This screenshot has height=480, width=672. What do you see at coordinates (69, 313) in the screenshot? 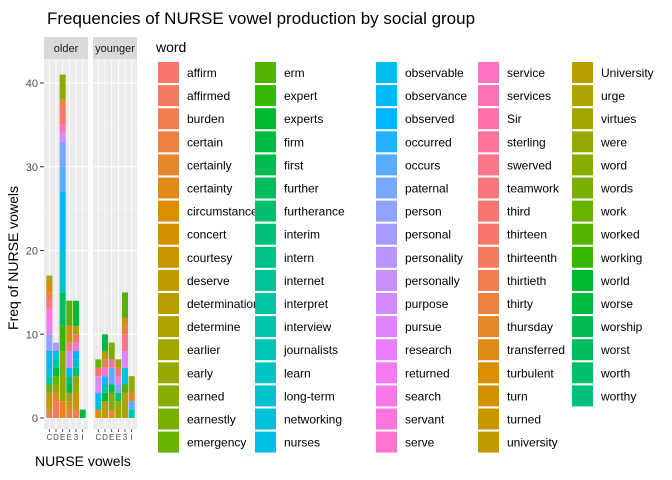
I see `bar-segment-older-worked` at bounding box center [69, 313].